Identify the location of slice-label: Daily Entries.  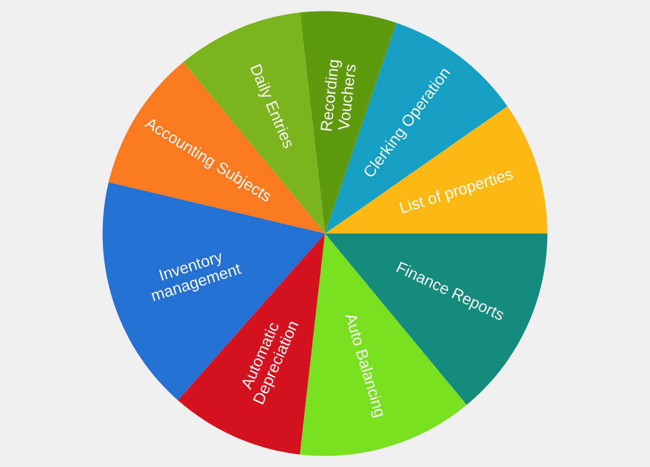
(271, 107).